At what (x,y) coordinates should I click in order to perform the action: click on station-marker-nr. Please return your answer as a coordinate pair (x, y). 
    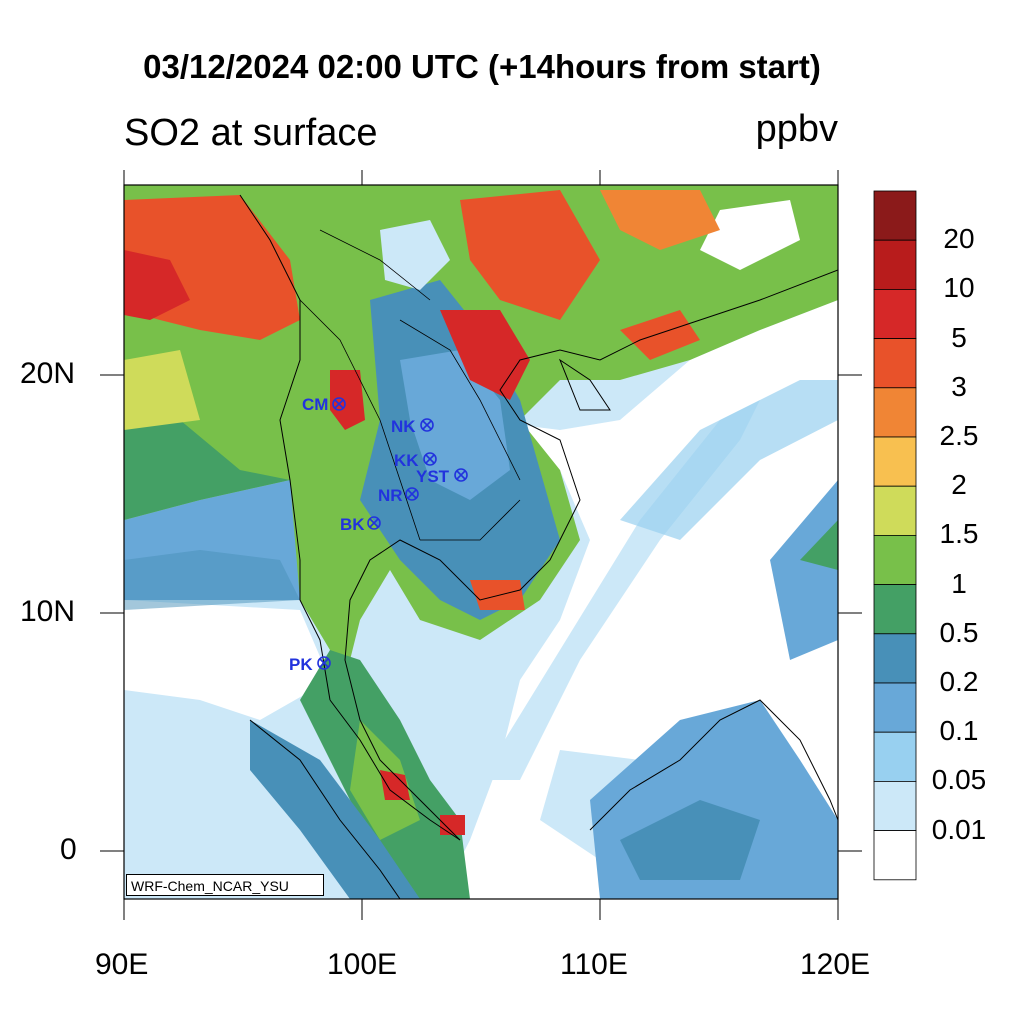
    Looking at the image, I should click on (412, 494).